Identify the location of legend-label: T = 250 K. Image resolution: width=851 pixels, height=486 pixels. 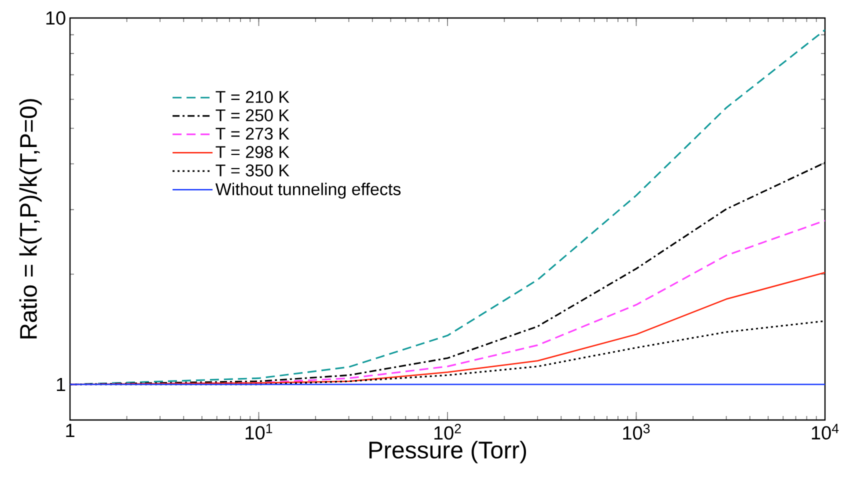
(253, 115).